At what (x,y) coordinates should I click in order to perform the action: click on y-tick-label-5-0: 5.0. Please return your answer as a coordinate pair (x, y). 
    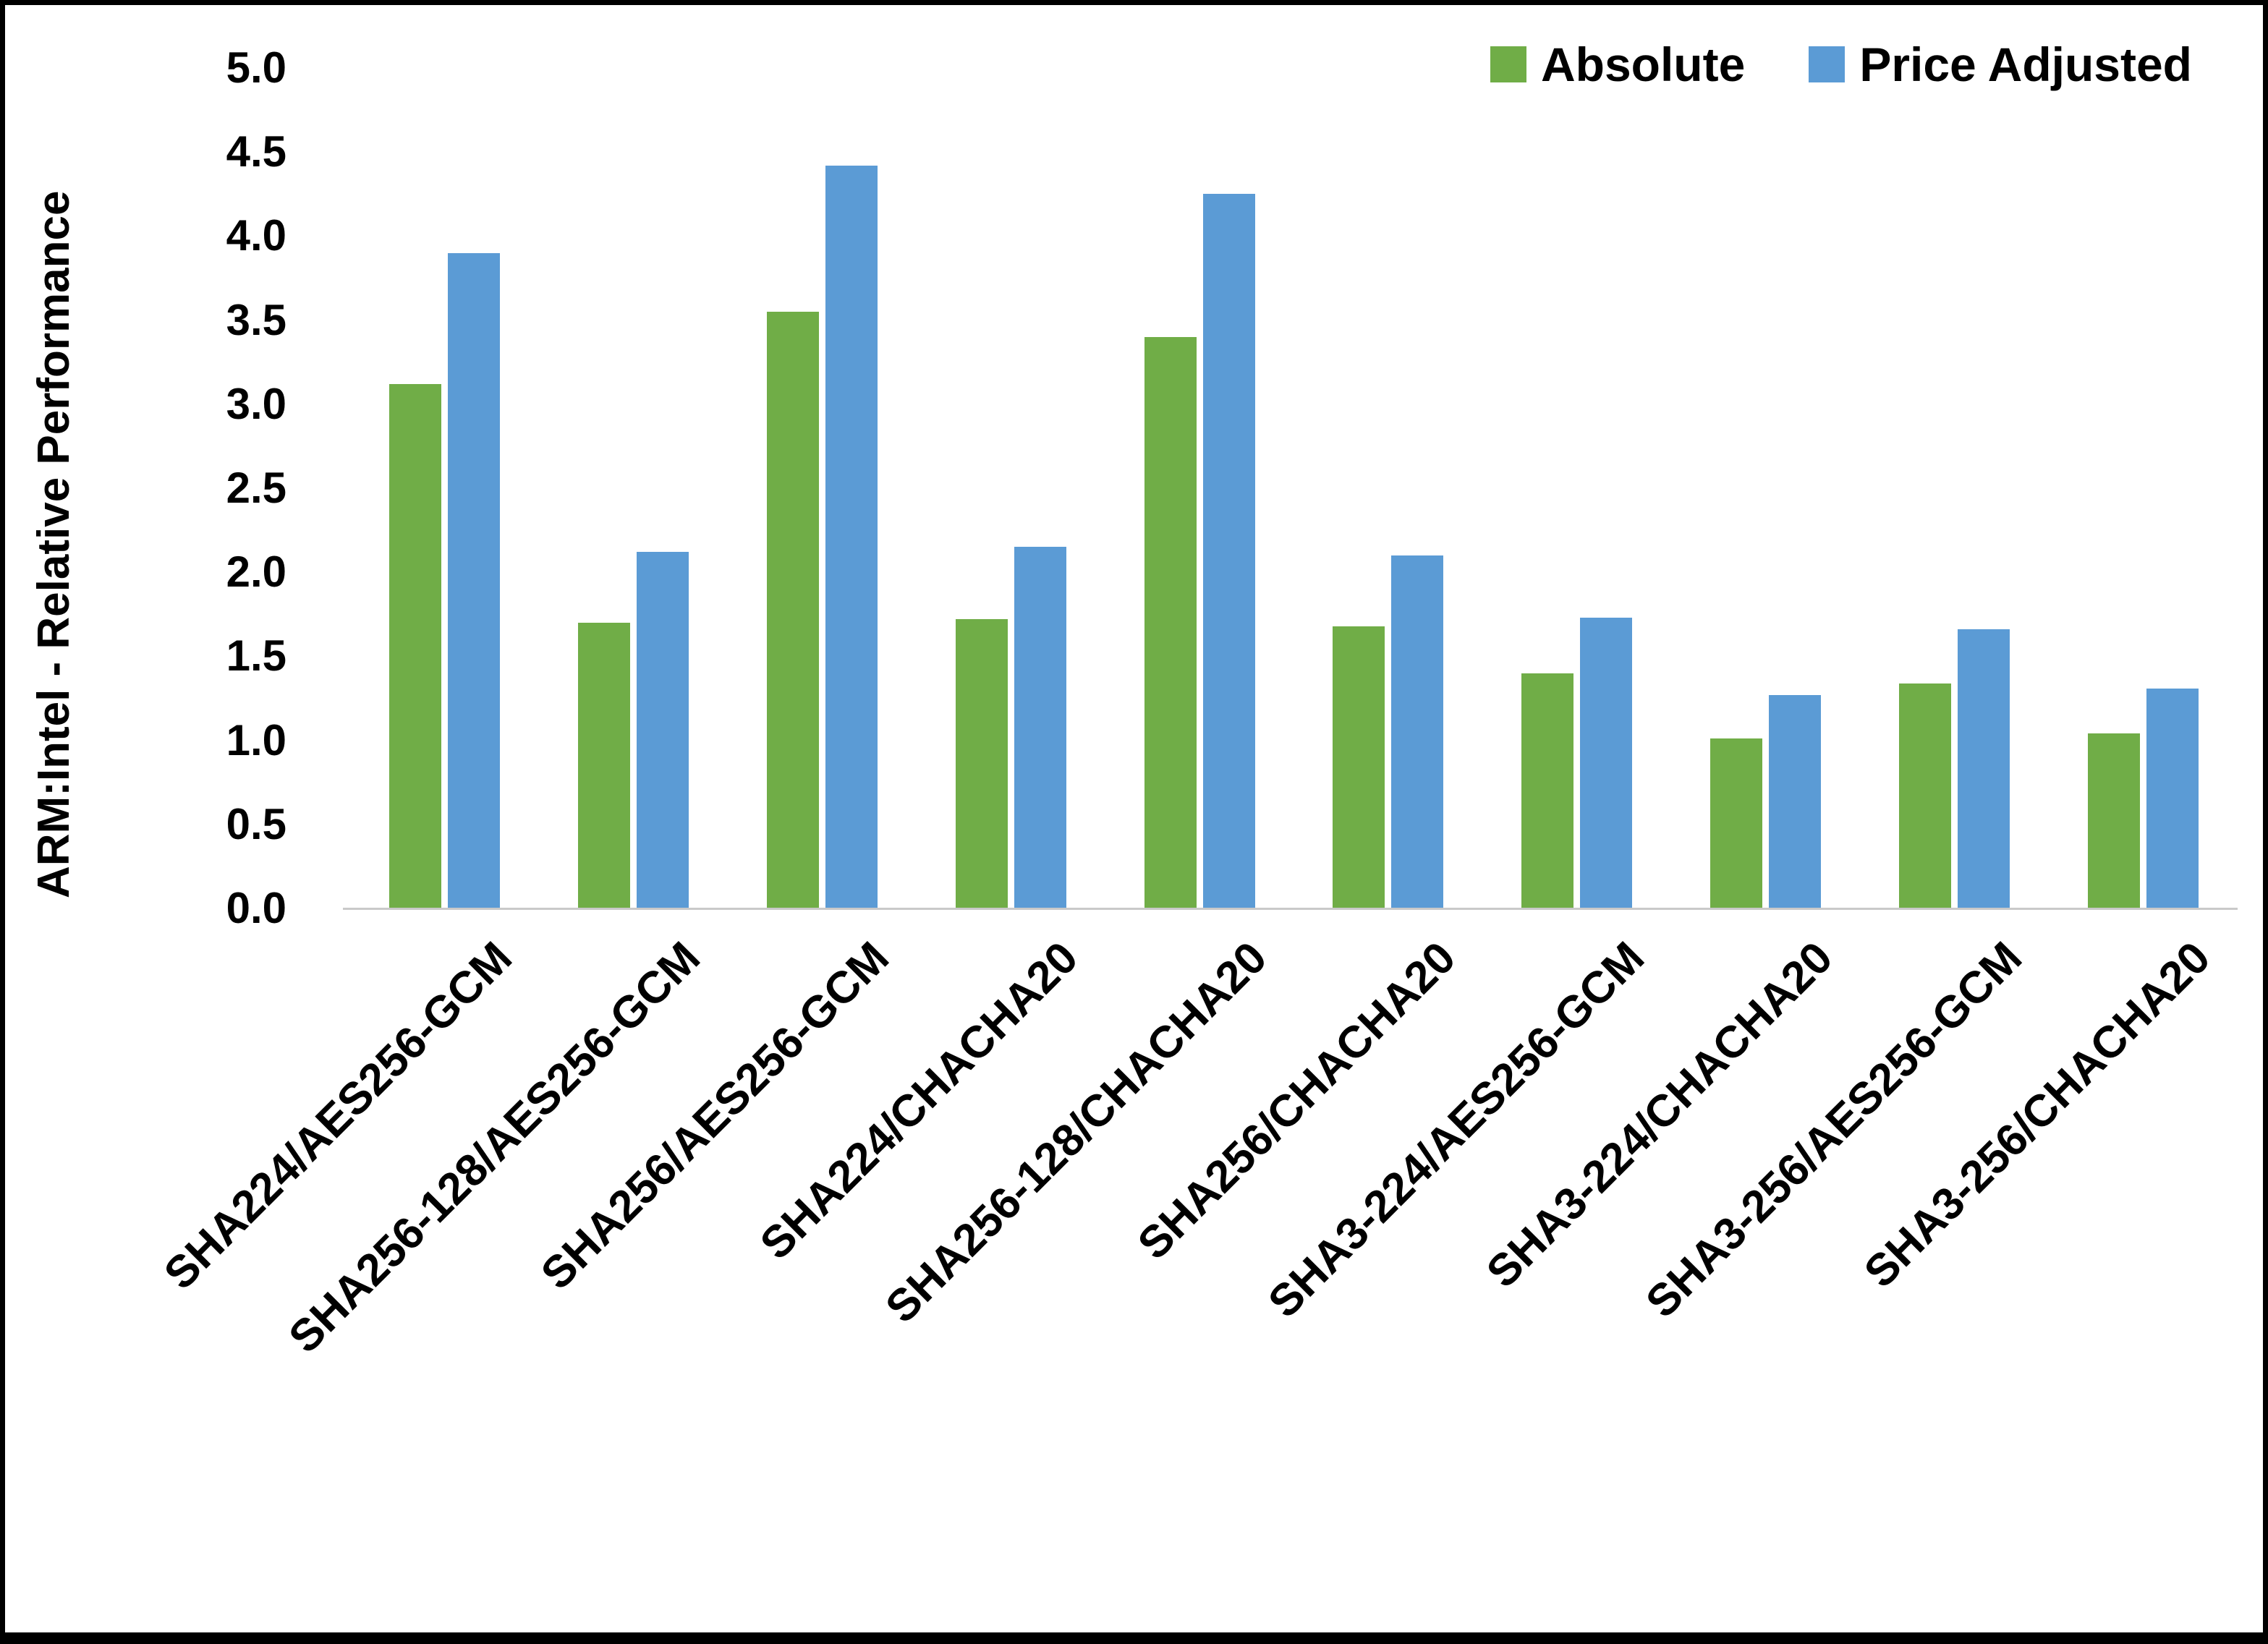
    Looking at the image, I should click on (256, 67).